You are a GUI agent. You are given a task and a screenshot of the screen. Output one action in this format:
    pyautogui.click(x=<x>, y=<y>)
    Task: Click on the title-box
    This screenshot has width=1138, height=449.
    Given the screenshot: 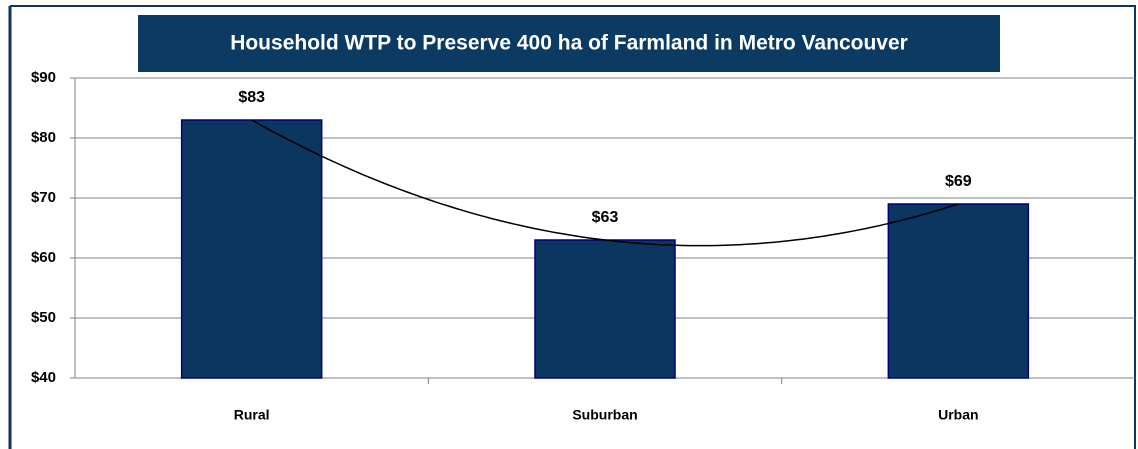 What is the action you would take?
    pyautogui.click(x=569, y=43)
    